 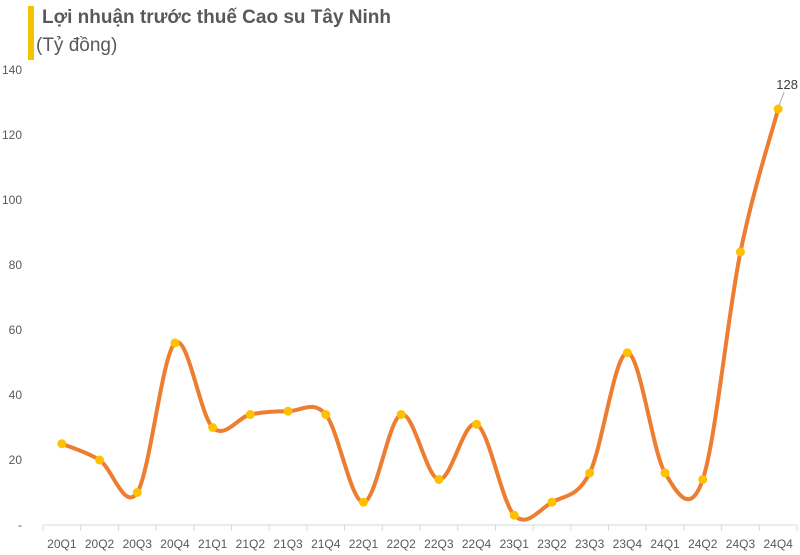 I want to click on y-tick-label: 20, so click(x=16, y=460).